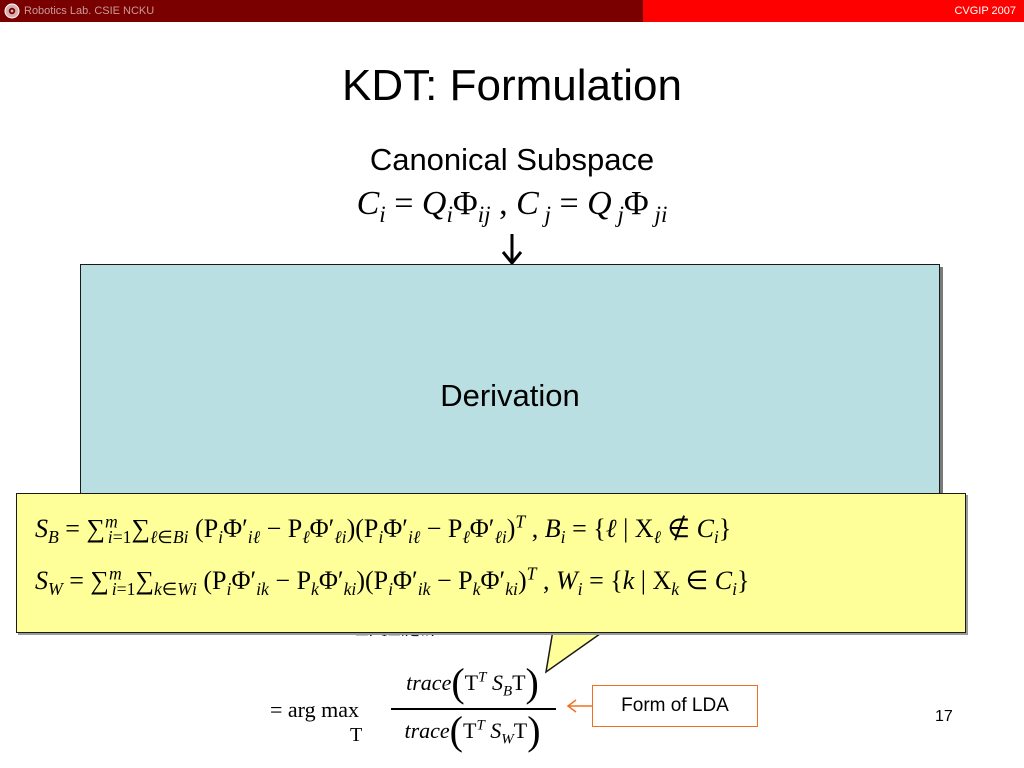  I want to click on slide-subtitle: Canonical Subspace, so click(512, 159).